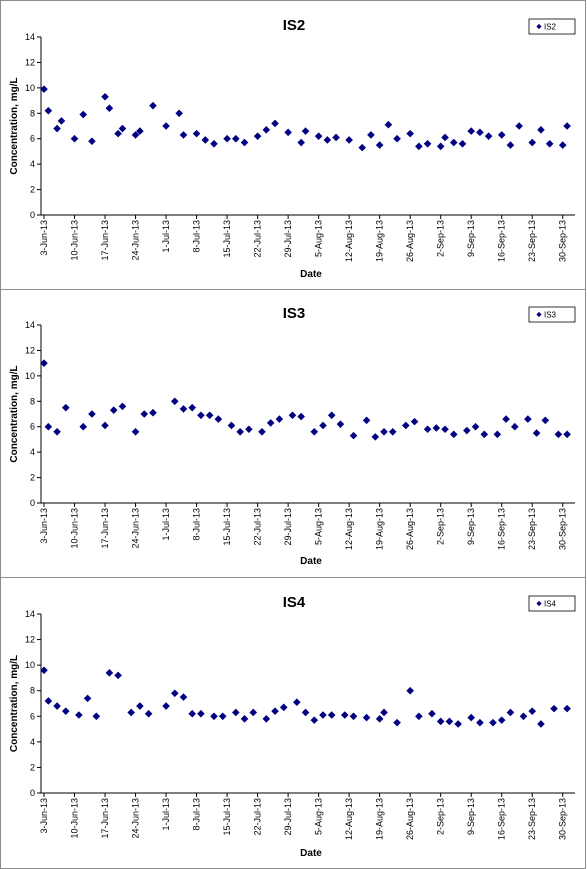  I want to click on y-tick-label: 8, so click(32, 401).